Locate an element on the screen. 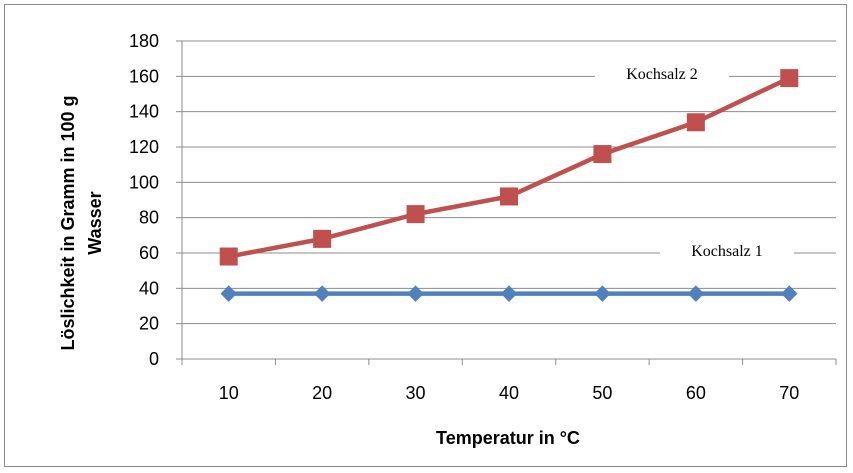 This screenshot has width=853, height=473. y-axis-title-line1: Löslichkeit in Gramm in 100 g is located at coordinates (68, 222).